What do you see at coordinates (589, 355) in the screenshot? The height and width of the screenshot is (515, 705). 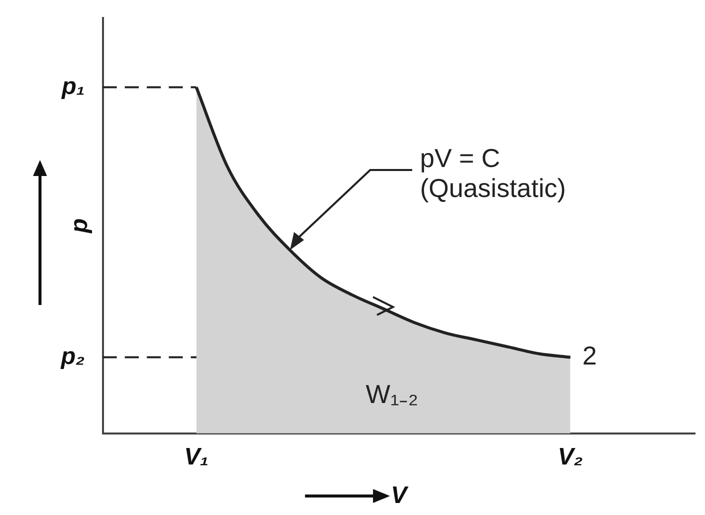 I see `annotation: 2` at bounding box center [589, 355].